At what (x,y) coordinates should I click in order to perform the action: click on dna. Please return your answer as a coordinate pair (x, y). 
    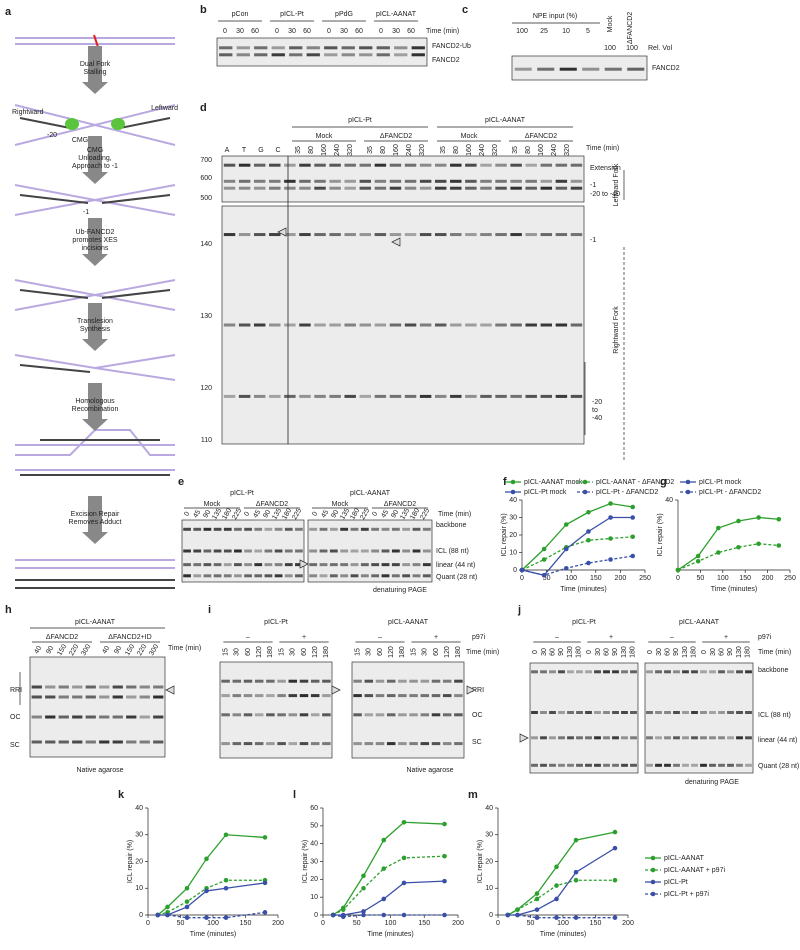
    Looking at the image, I should click on (95, 125).